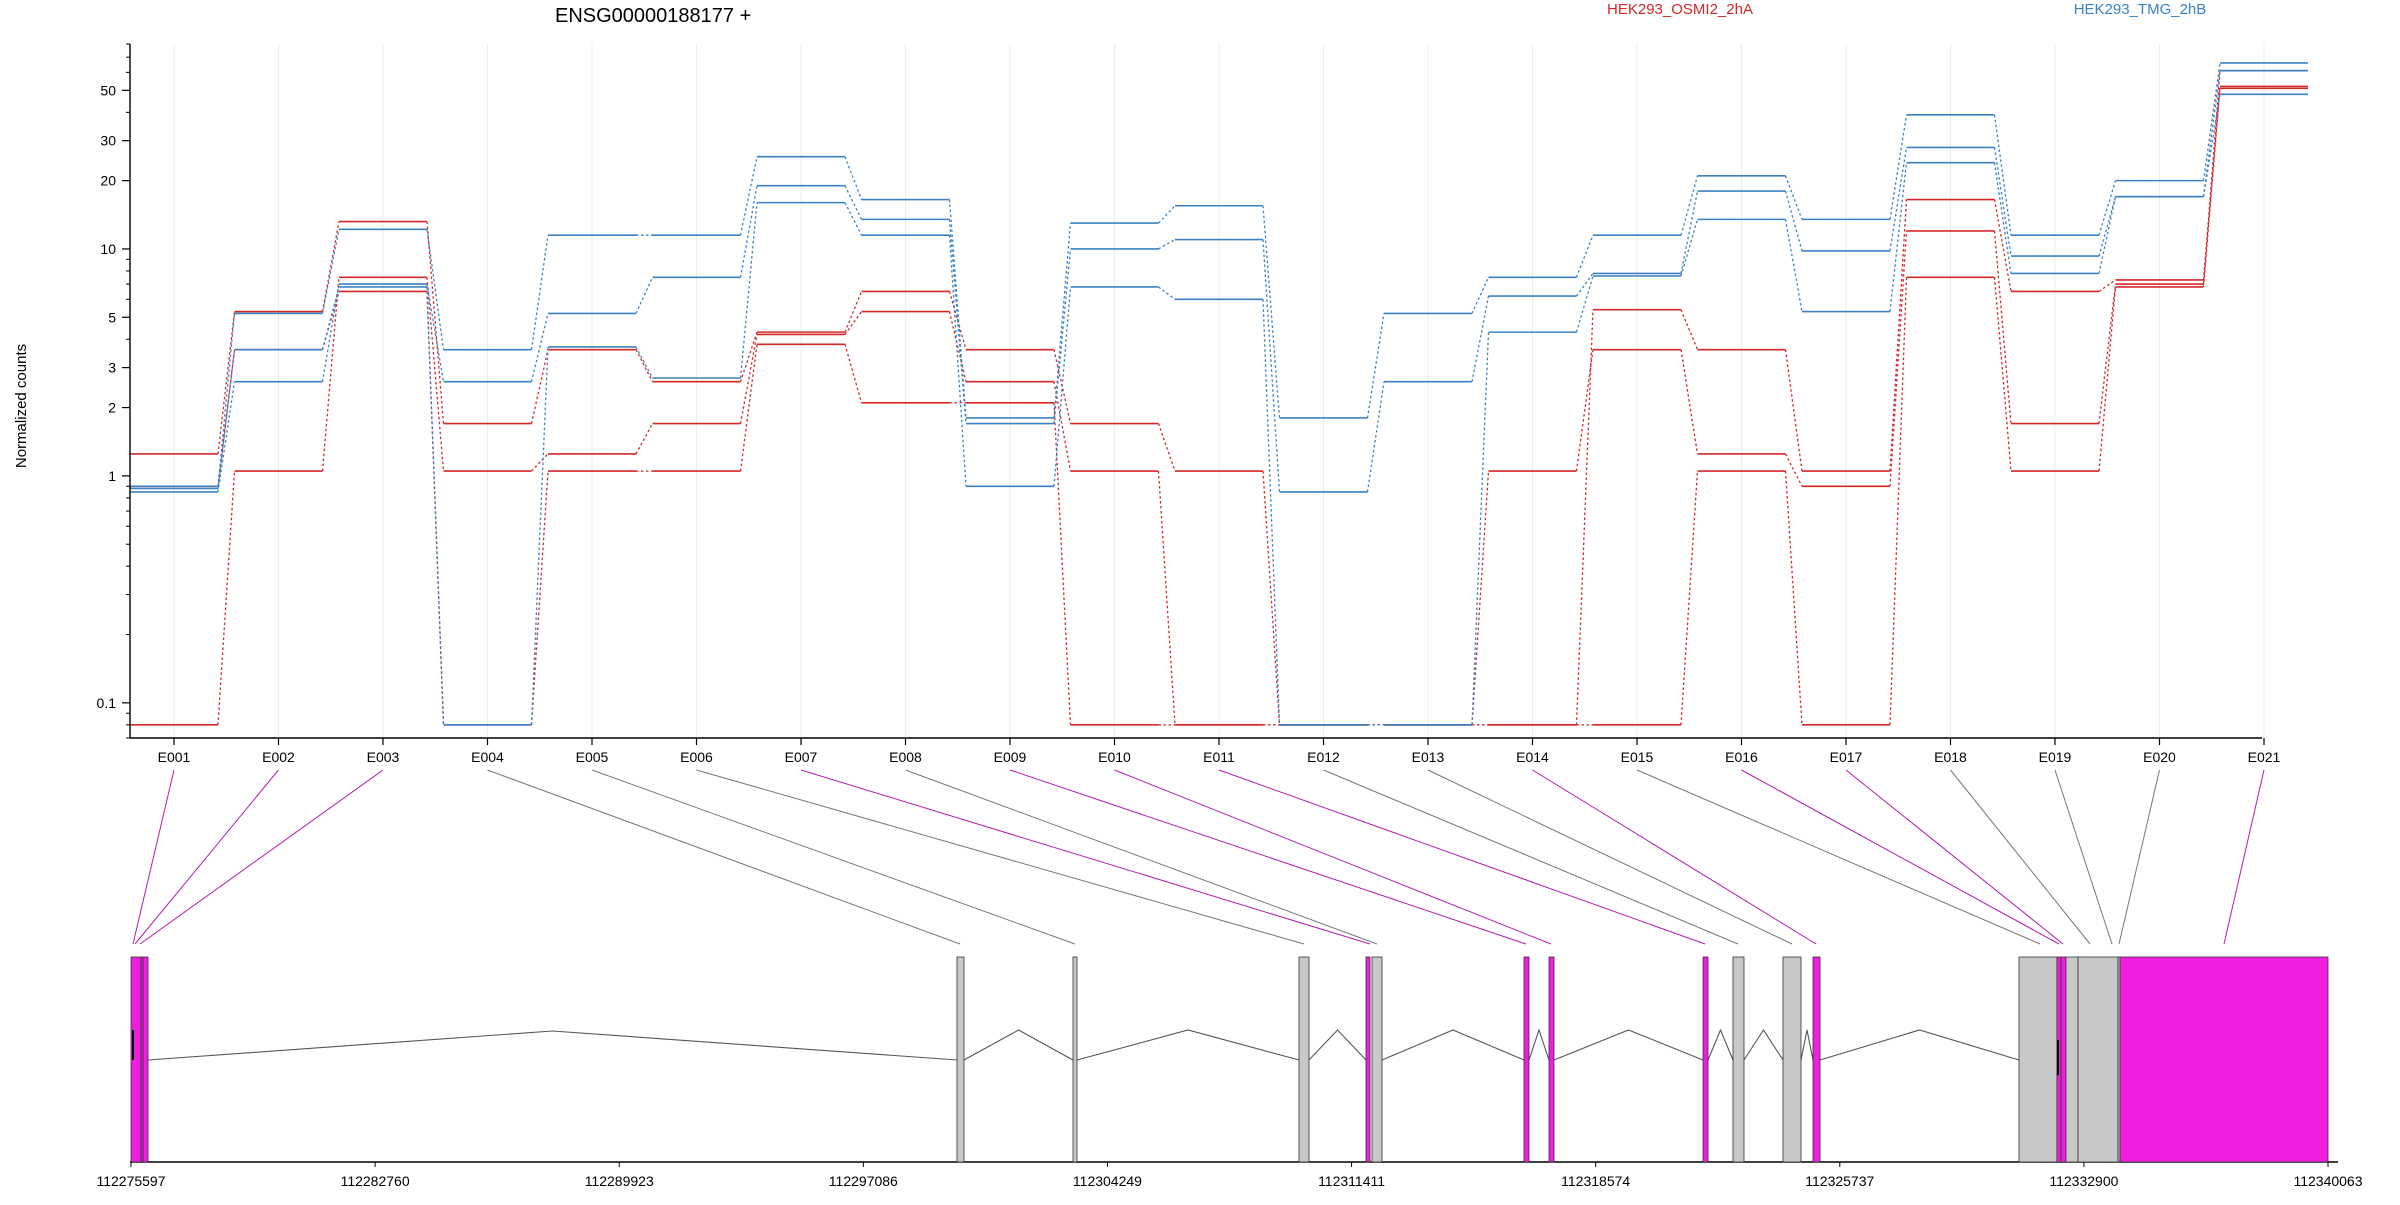 This screenshot has width=2400, height=1205. Describe the element at coordinates (2159, 757) in the screenshot. I see `exon-label-E020: E020` at that location.